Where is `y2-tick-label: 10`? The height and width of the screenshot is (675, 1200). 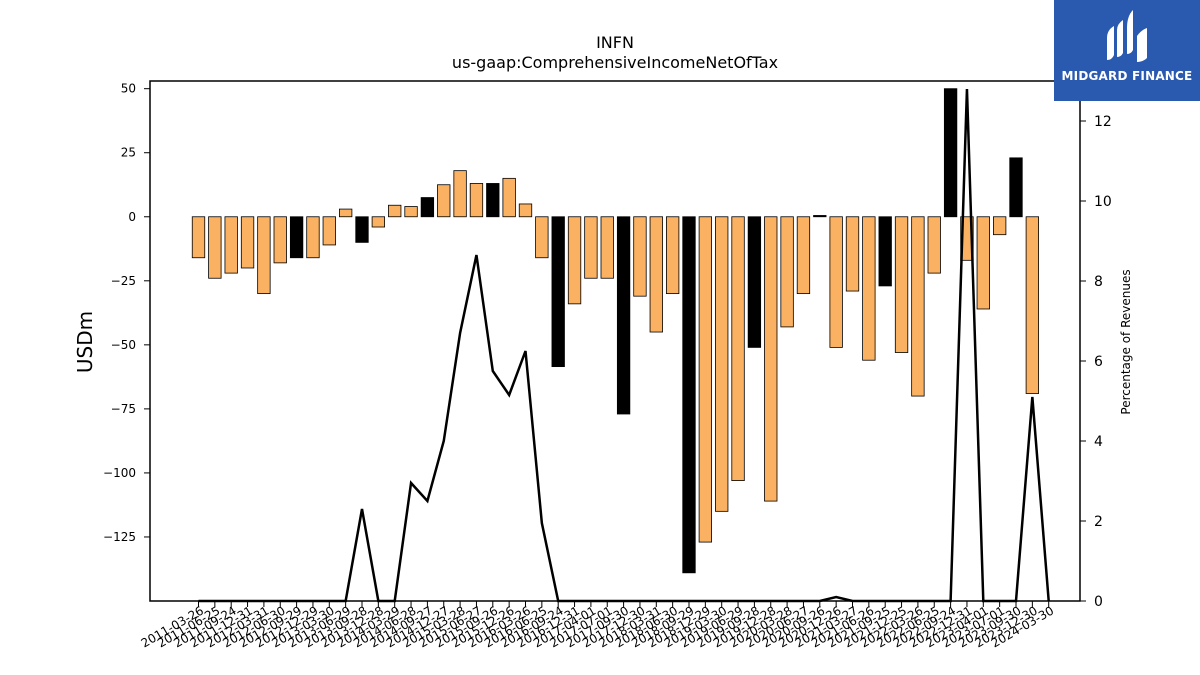
y2-tick-label: 10 is located at coordinates (1103, 202).